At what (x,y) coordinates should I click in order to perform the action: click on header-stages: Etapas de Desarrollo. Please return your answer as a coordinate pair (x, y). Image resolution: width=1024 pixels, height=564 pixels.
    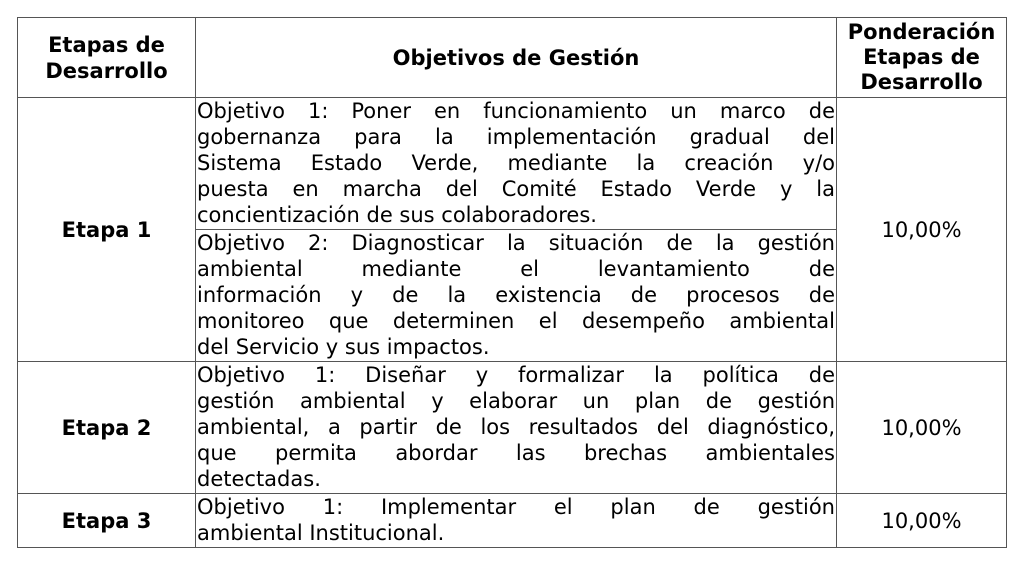
    Looking at the image, I should click on (106, 57).